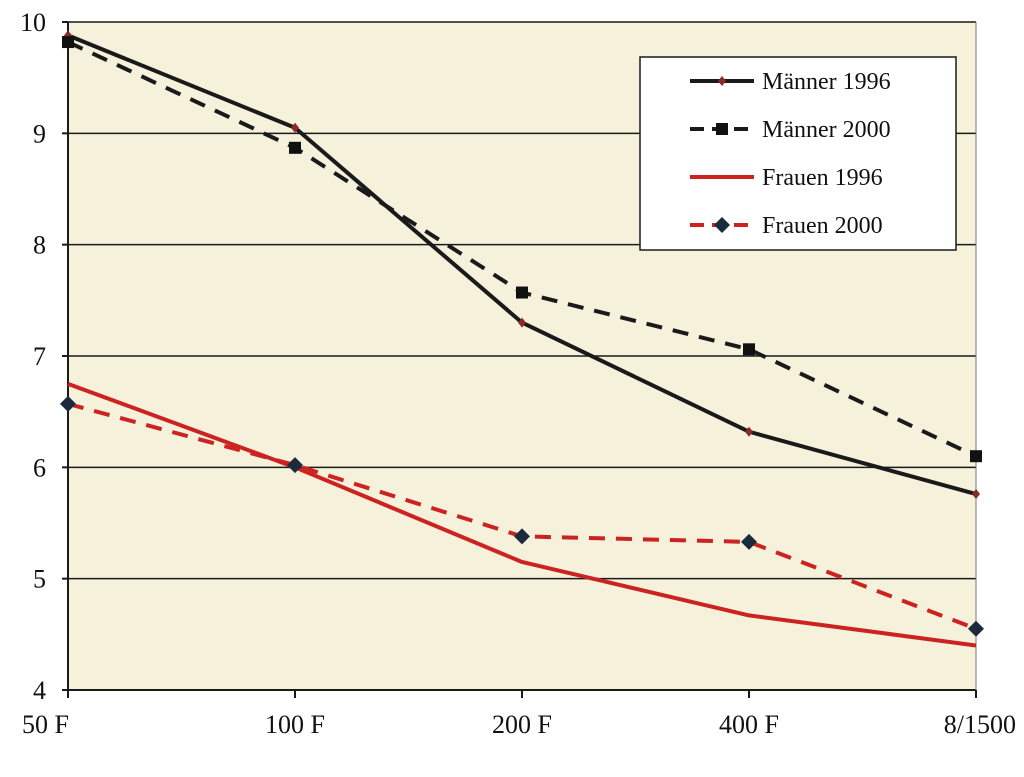 This screenshot has height=777, width=1024. I want to click on y-tick-labels: 4 5 6 7 8 9 10, so click(33, 356).